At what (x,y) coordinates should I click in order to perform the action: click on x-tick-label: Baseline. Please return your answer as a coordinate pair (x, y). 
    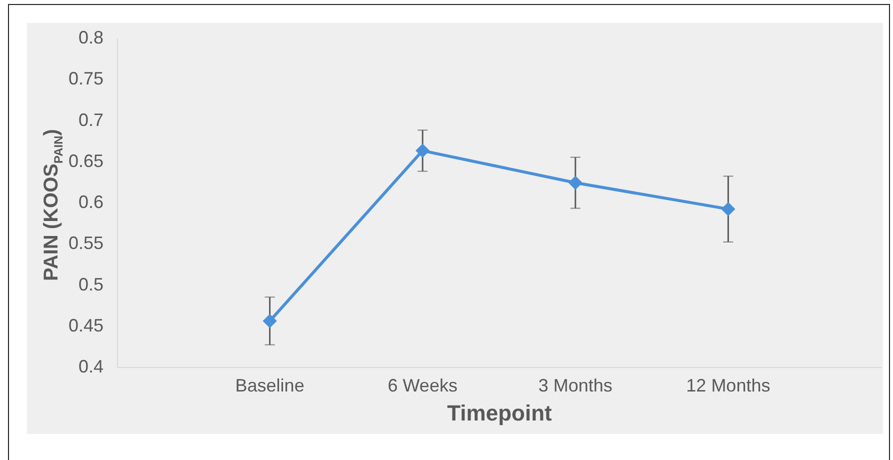
    Looking at the image, I should click on (269, 386).